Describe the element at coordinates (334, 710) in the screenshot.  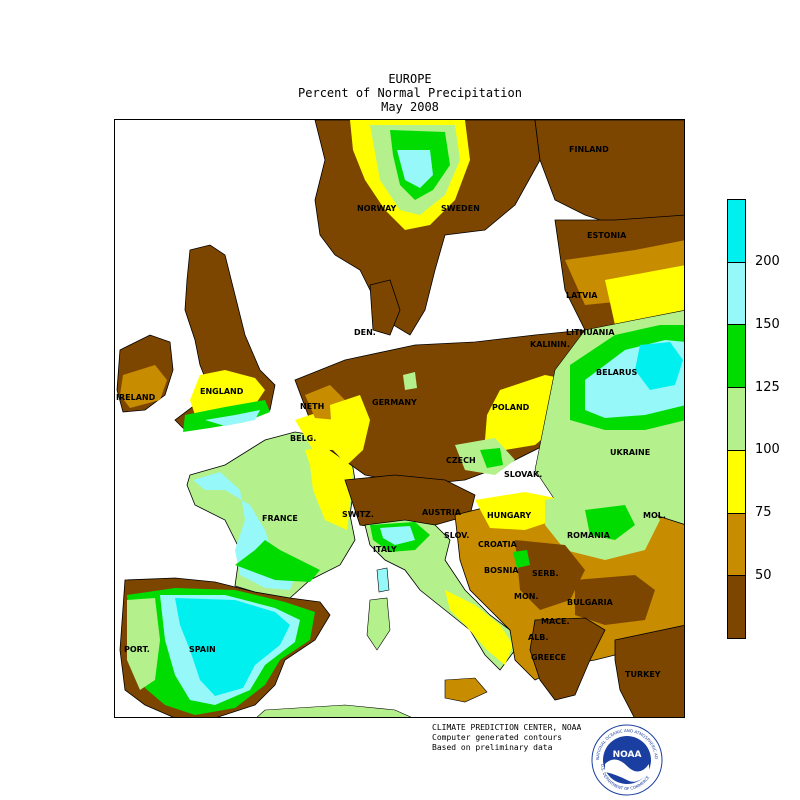
I see `north-africa-land` at that location.